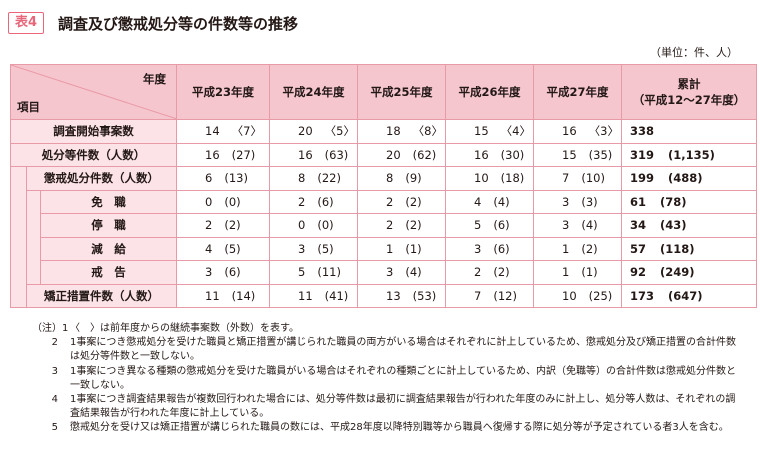  I want to click on column-header: 平成24年度, so click(314, 92).